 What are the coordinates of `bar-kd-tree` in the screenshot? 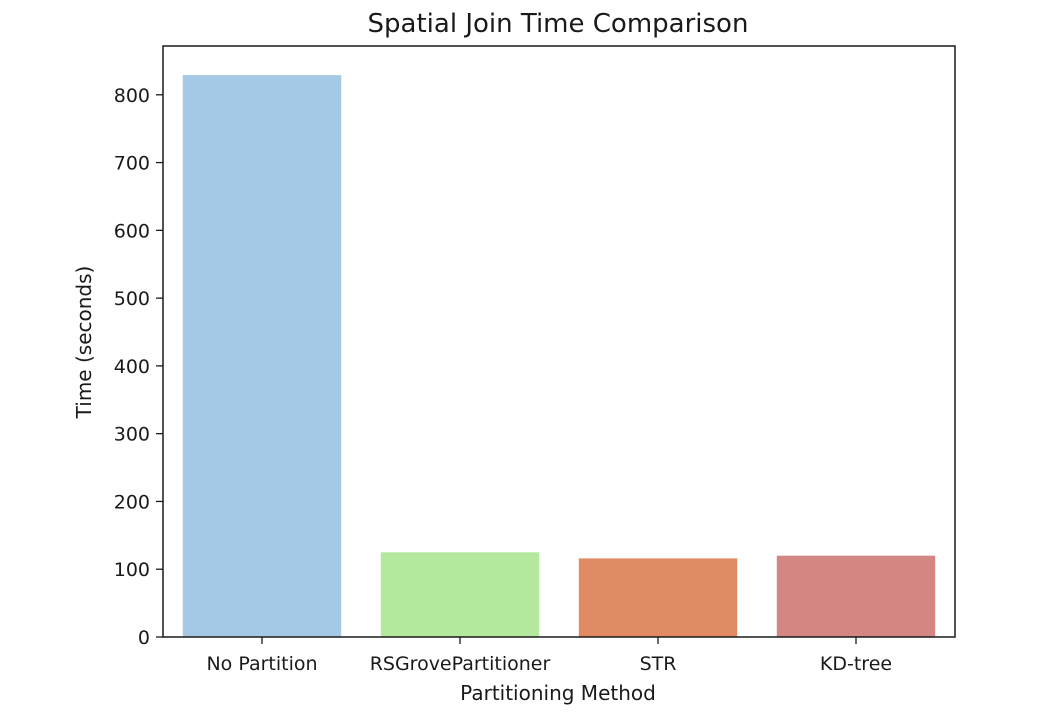 It's located at (856, 596).